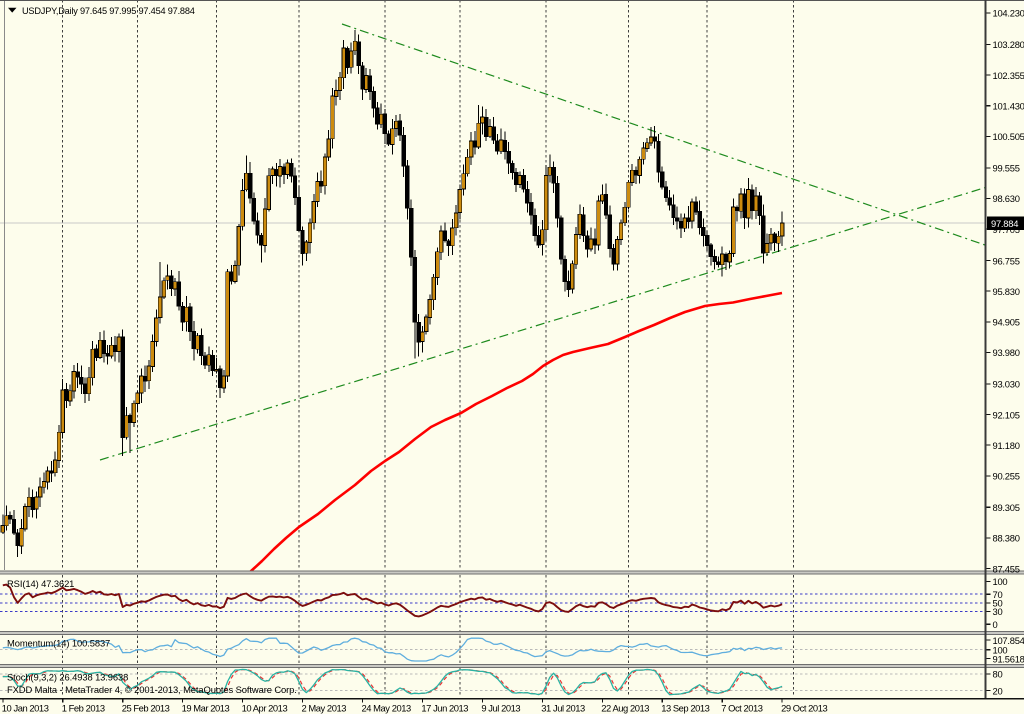  What do you see at coordinates (998, 611) in the screenshot?
I see `svg-text: 30` at bounding box center [998, 611].